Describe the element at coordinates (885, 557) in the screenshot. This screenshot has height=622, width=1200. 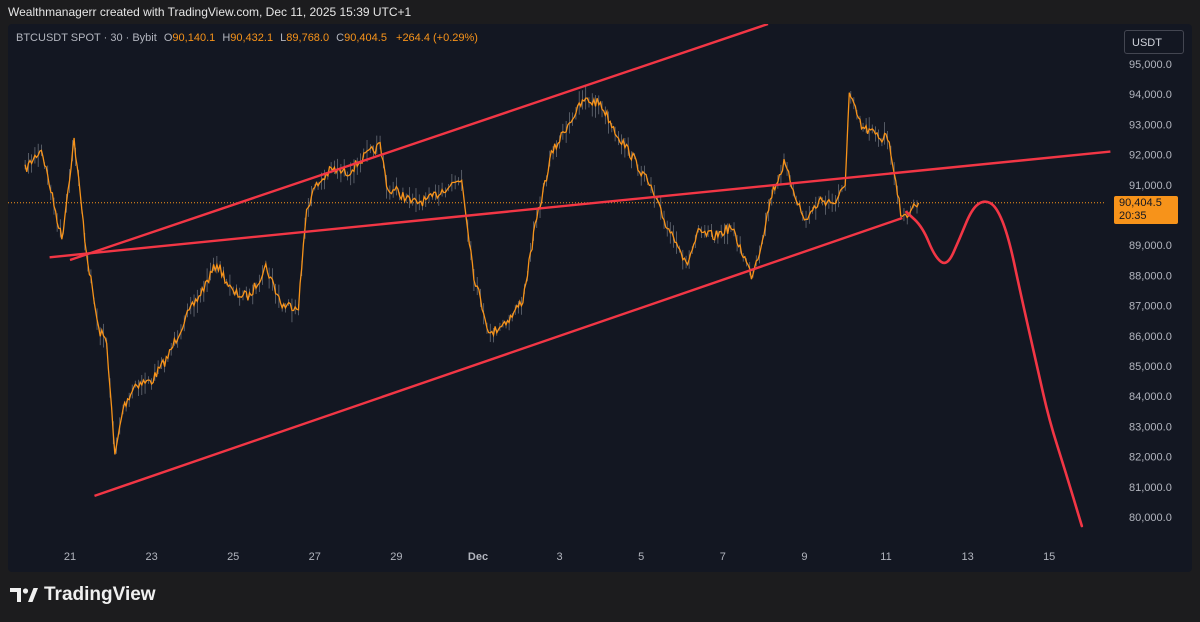
I see `x-tick-label: 11` at that location.